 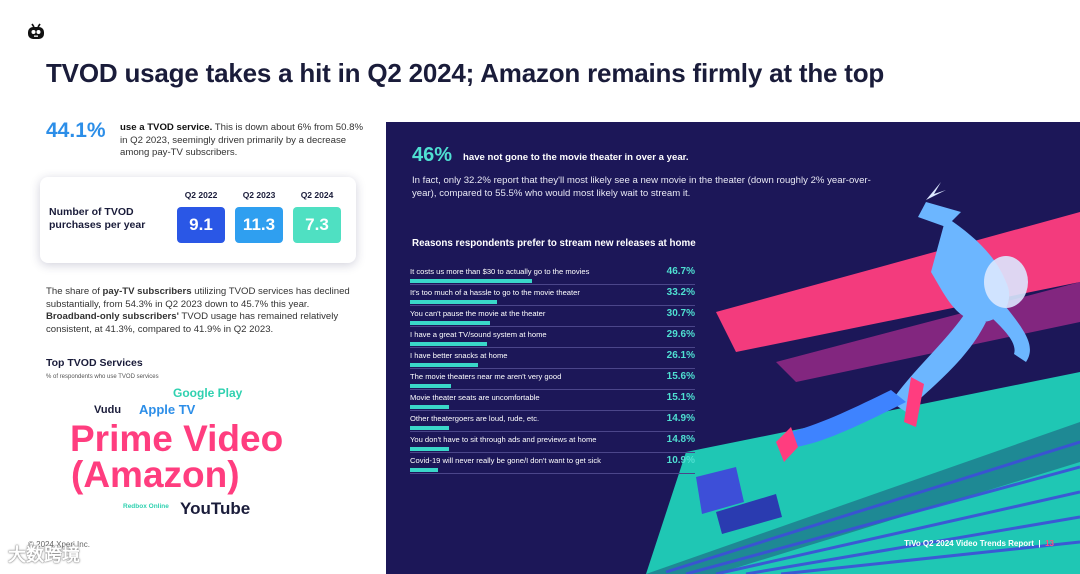 What do you see at coordinates (459, 355) in the screenshot?
I see `reason-label: I have better snacks at home` at bounding box center [459, 355].